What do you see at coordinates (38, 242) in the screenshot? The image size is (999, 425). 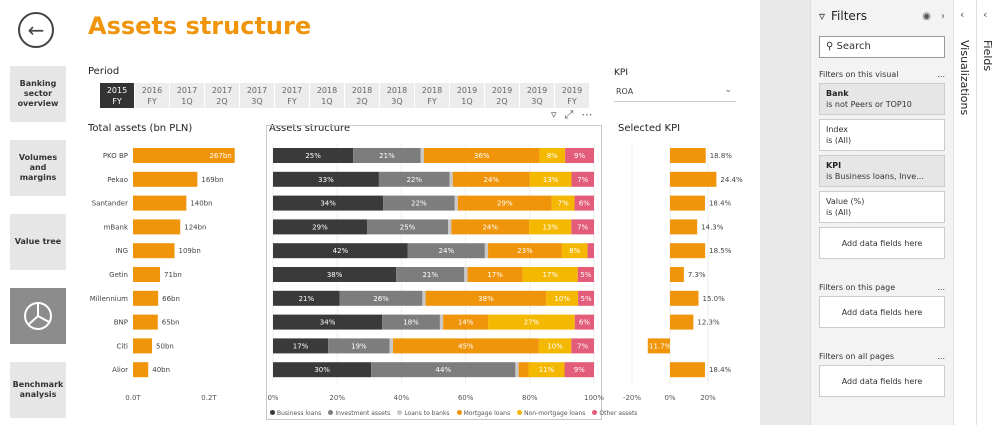 I see `nav-value-tree: Value tree` at bounding box center [38, 242].